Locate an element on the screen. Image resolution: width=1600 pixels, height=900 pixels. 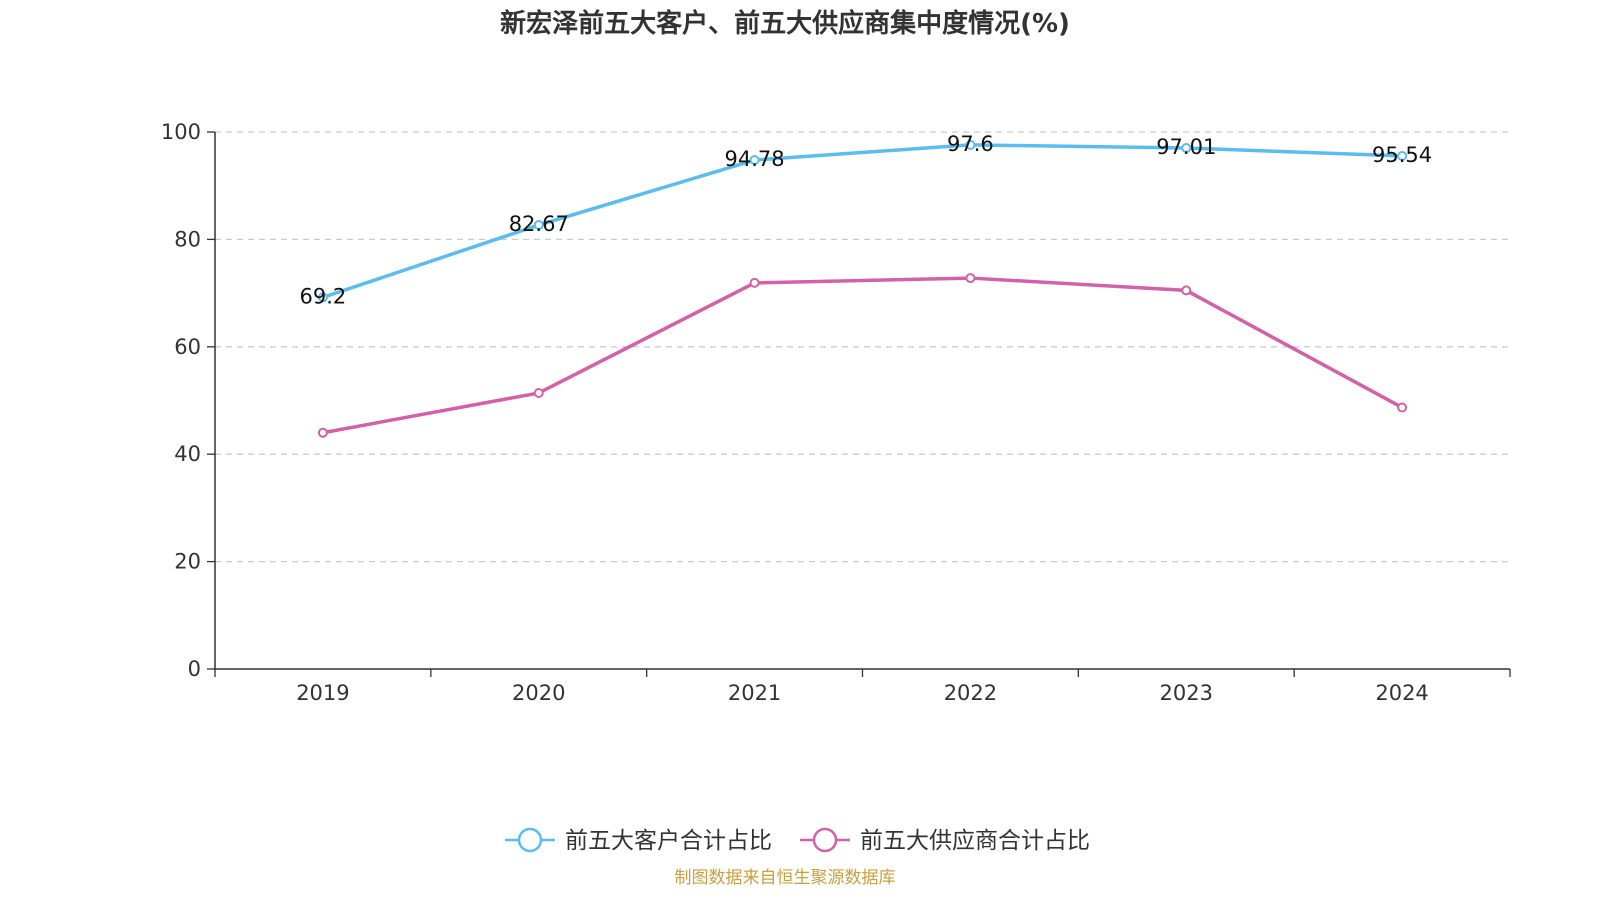
x-tick-label: 2023 is located at coordinates (1186, 693).